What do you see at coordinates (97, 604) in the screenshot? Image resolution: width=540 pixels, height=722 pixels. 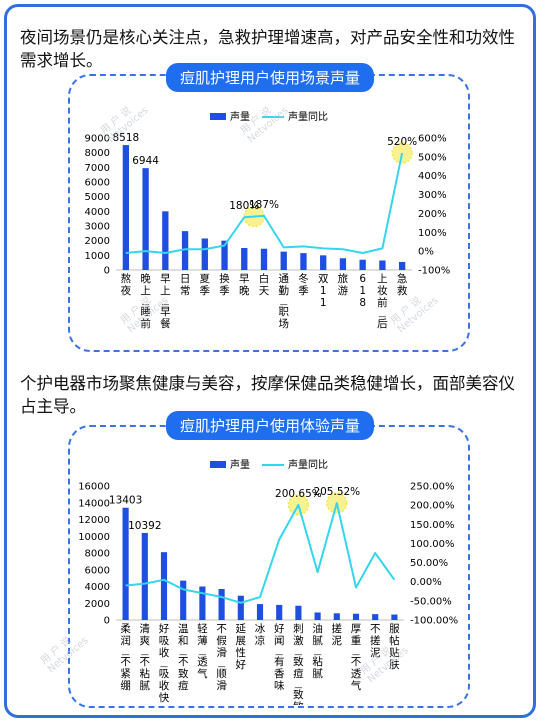 I see `chart2-yleft-tick: 2000` at bounding box center [97, 604].